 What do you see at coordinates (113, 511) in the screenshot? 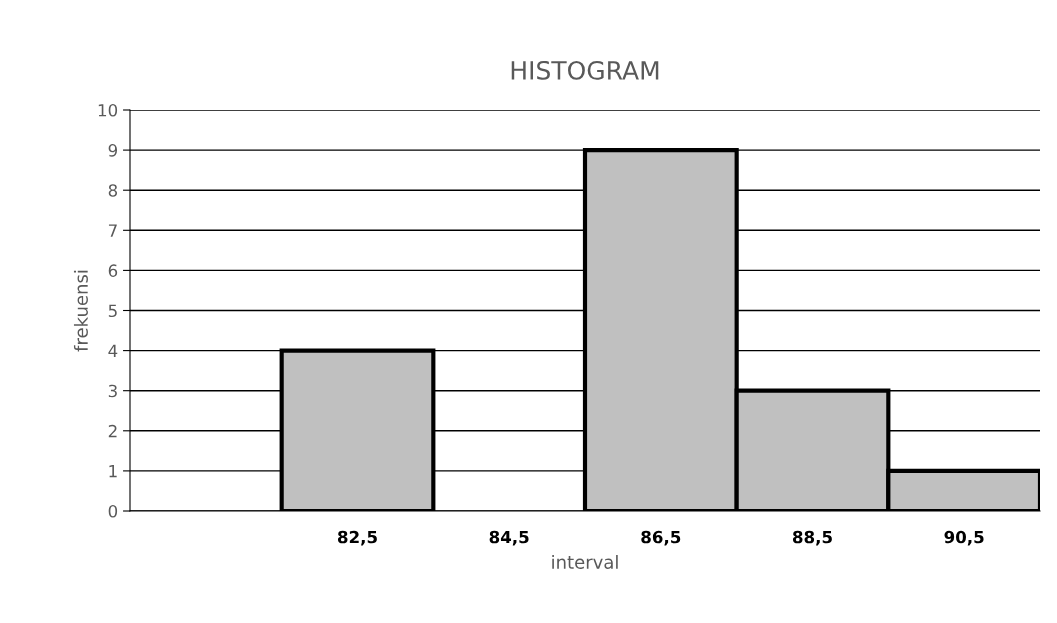
I see `y-tick-label: 0` at bounding box center [113, 511].